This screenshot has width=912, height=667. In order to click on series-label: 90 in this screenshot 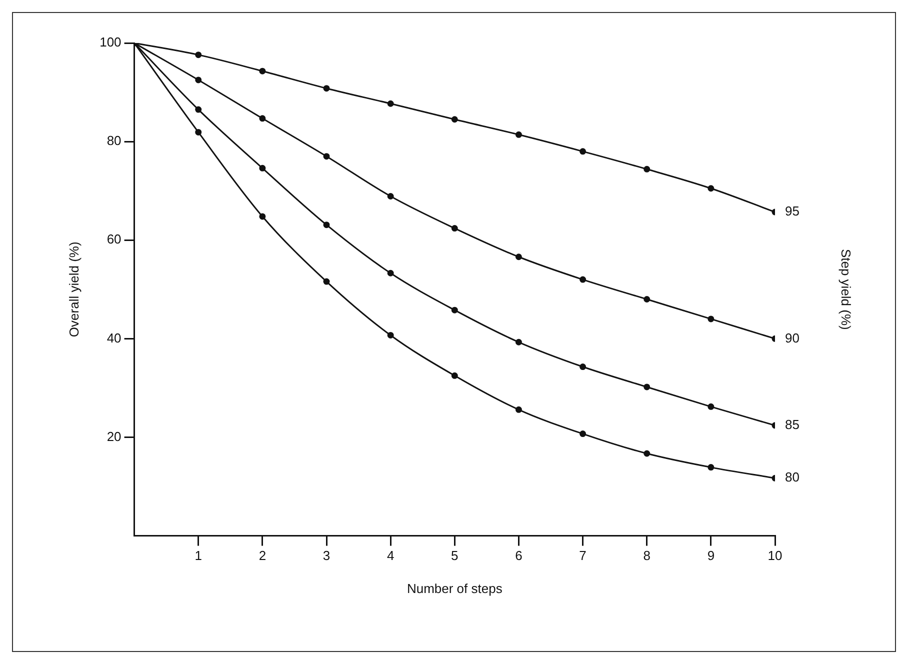, I will do `click(792, 338)`.